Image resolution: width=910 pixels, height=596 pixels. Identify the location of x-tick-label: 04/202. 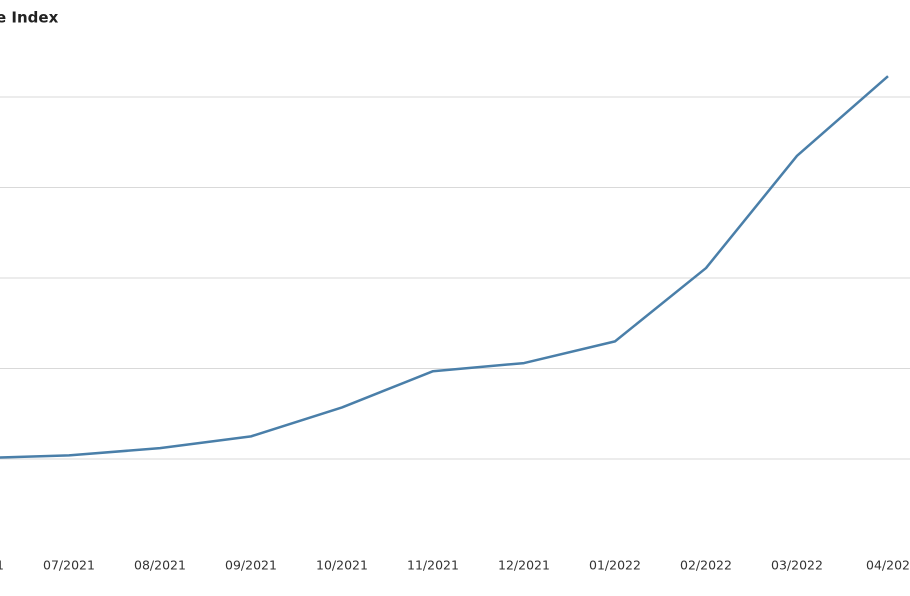
(888, 565).